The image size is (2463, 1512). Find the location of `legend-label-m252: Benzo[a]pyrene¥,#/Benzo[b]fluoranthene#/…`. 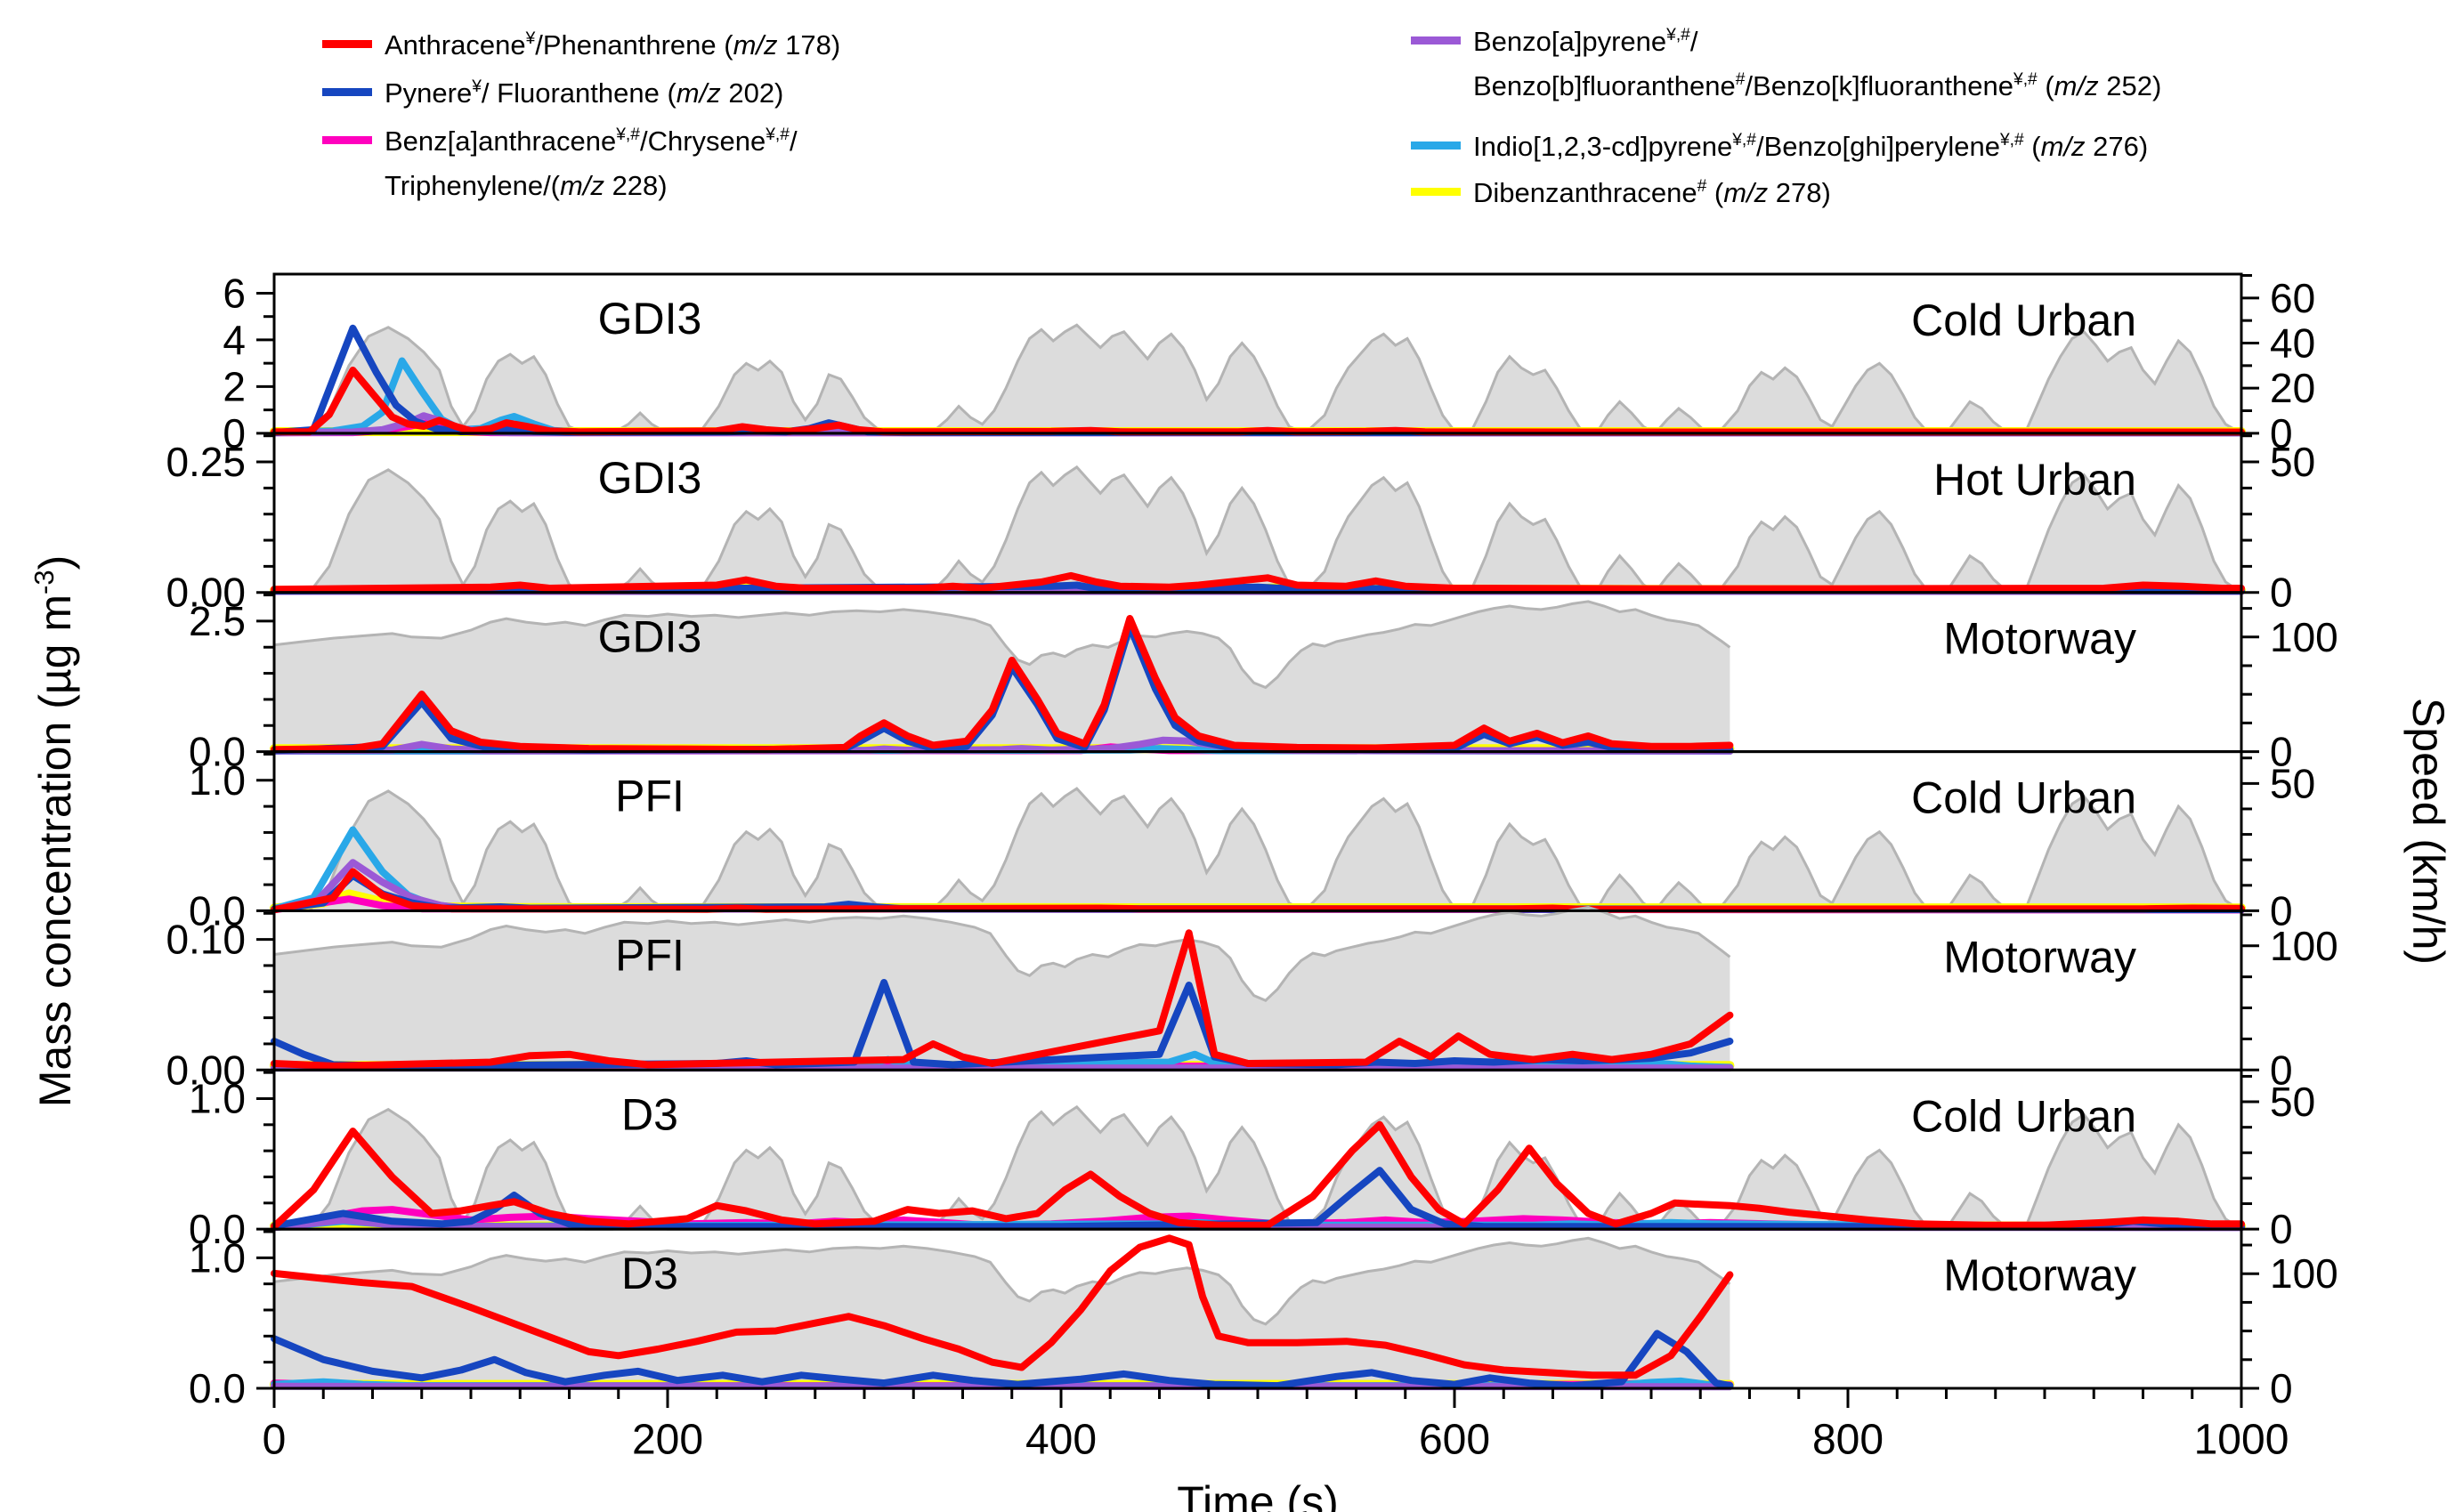

legend-label-m252: Benzo[a]pyrene¥,#/Benzo[b]fluoranthene#/… is located at coordinates (1818, 63).